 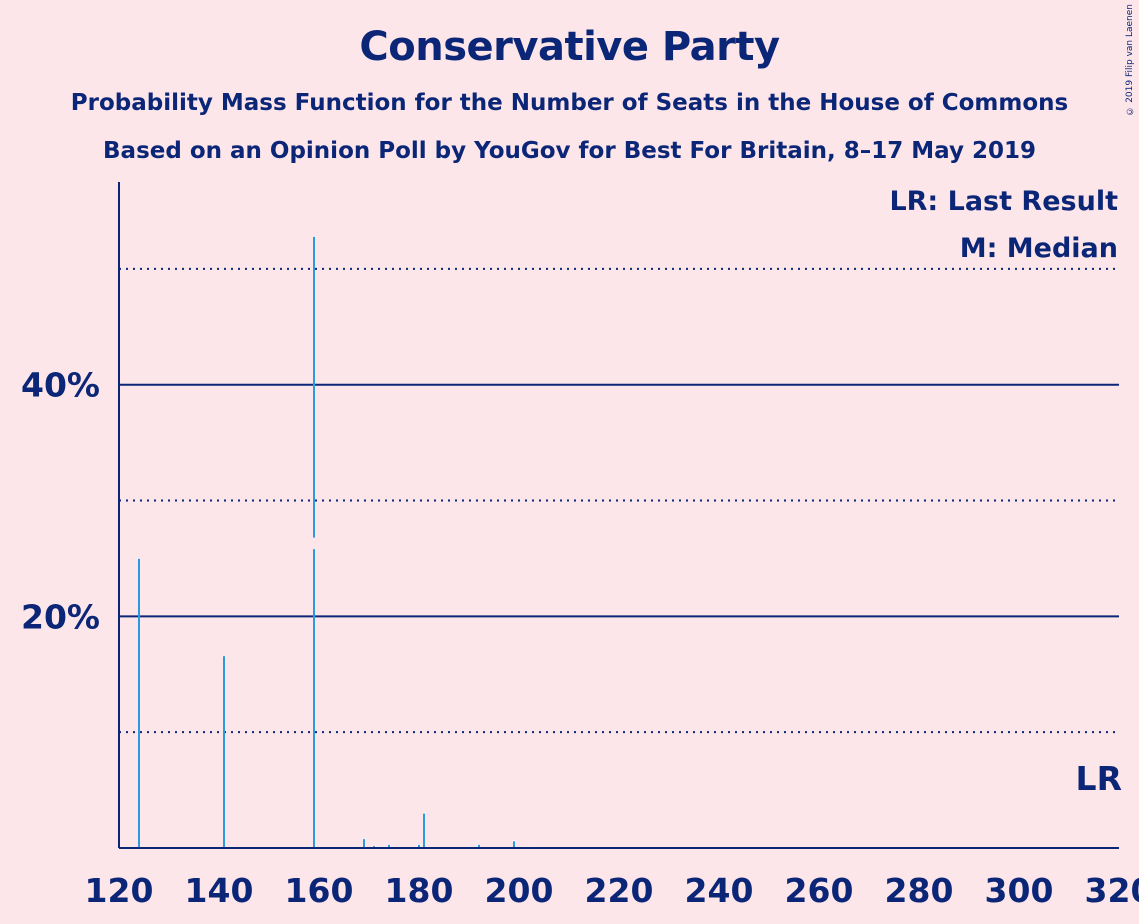 What do you see at coordinates (60, 616) in the screenshot?
I see `y-tick-label: 20%` at bounding box center [60, 616].